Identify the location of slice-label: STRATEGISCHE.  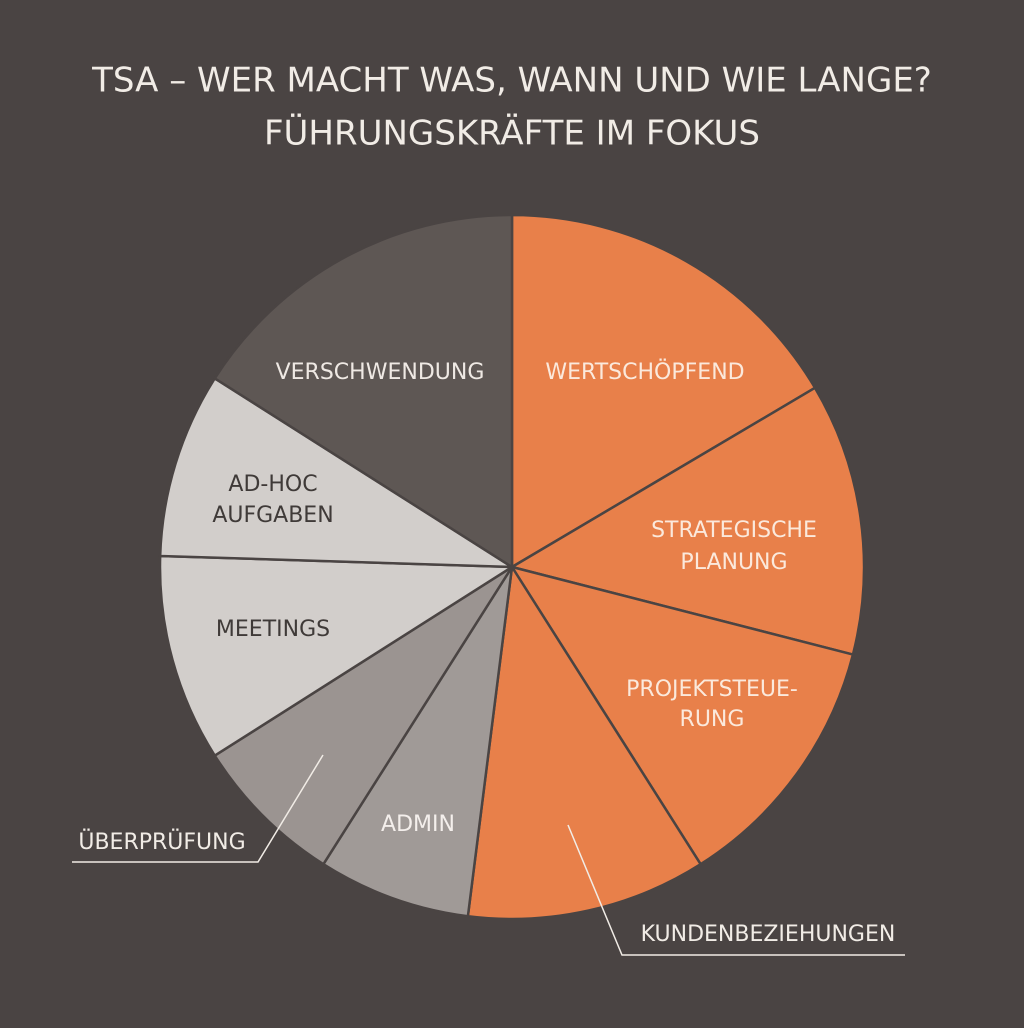
(734, 530).